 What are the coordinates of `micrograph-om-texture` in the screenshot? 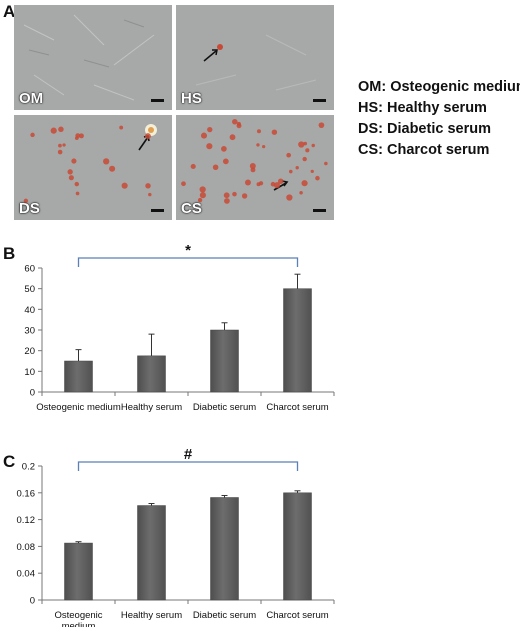 It's located at (89, 57).